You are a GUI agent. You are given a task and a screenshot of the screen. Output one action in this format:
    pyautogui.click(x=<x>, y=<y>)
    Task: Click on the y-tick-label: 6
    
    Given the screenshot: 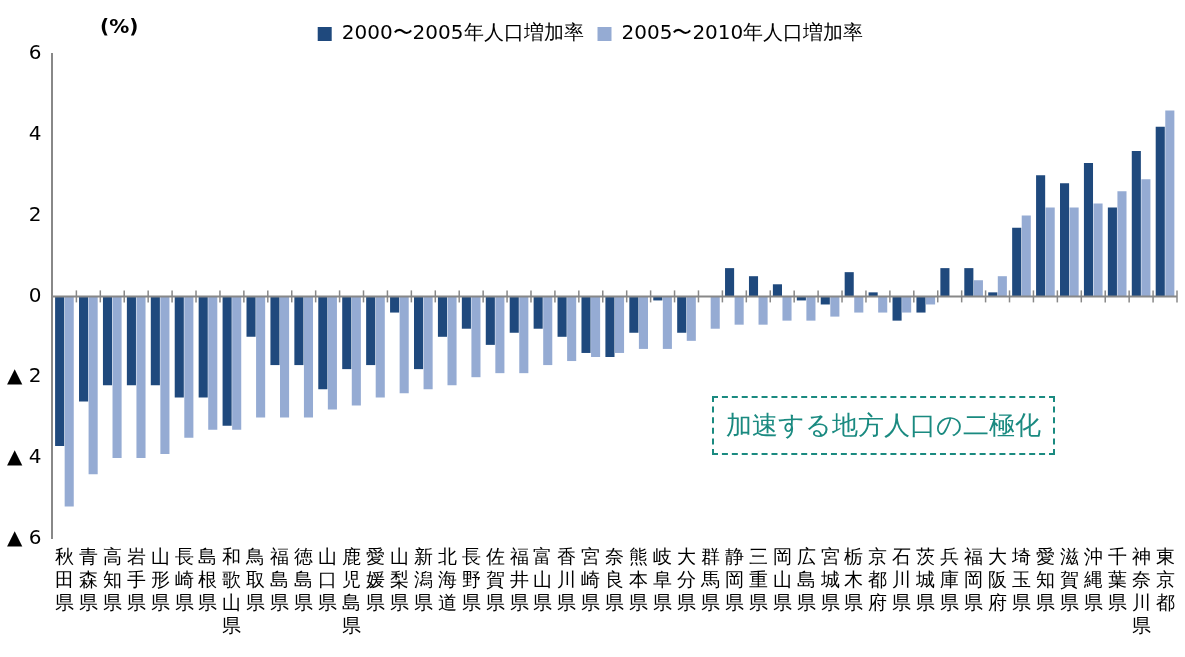 What is the action you would take?
    pyautogui.click(x=35, y=52)
    